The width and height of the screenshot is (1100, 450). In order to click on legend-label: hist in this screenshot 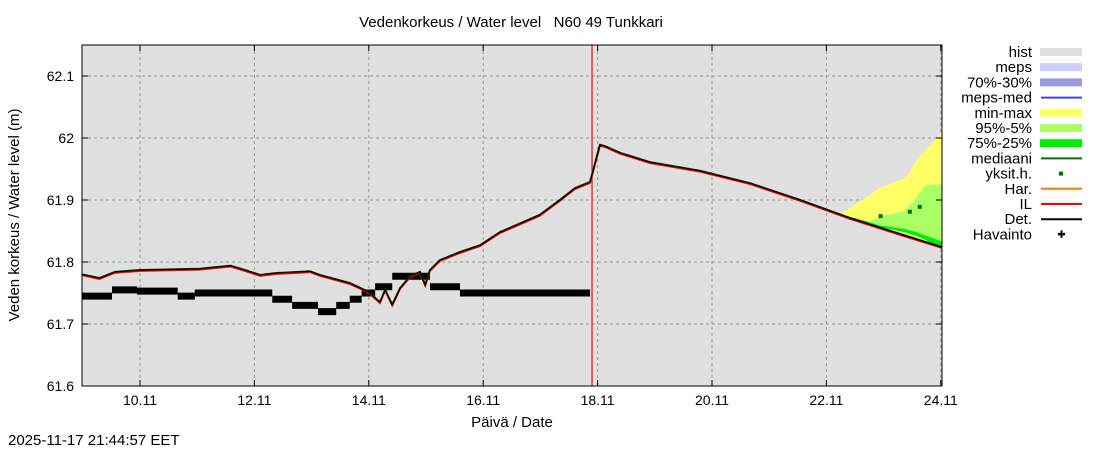, I will do `click(1021, 52)`.